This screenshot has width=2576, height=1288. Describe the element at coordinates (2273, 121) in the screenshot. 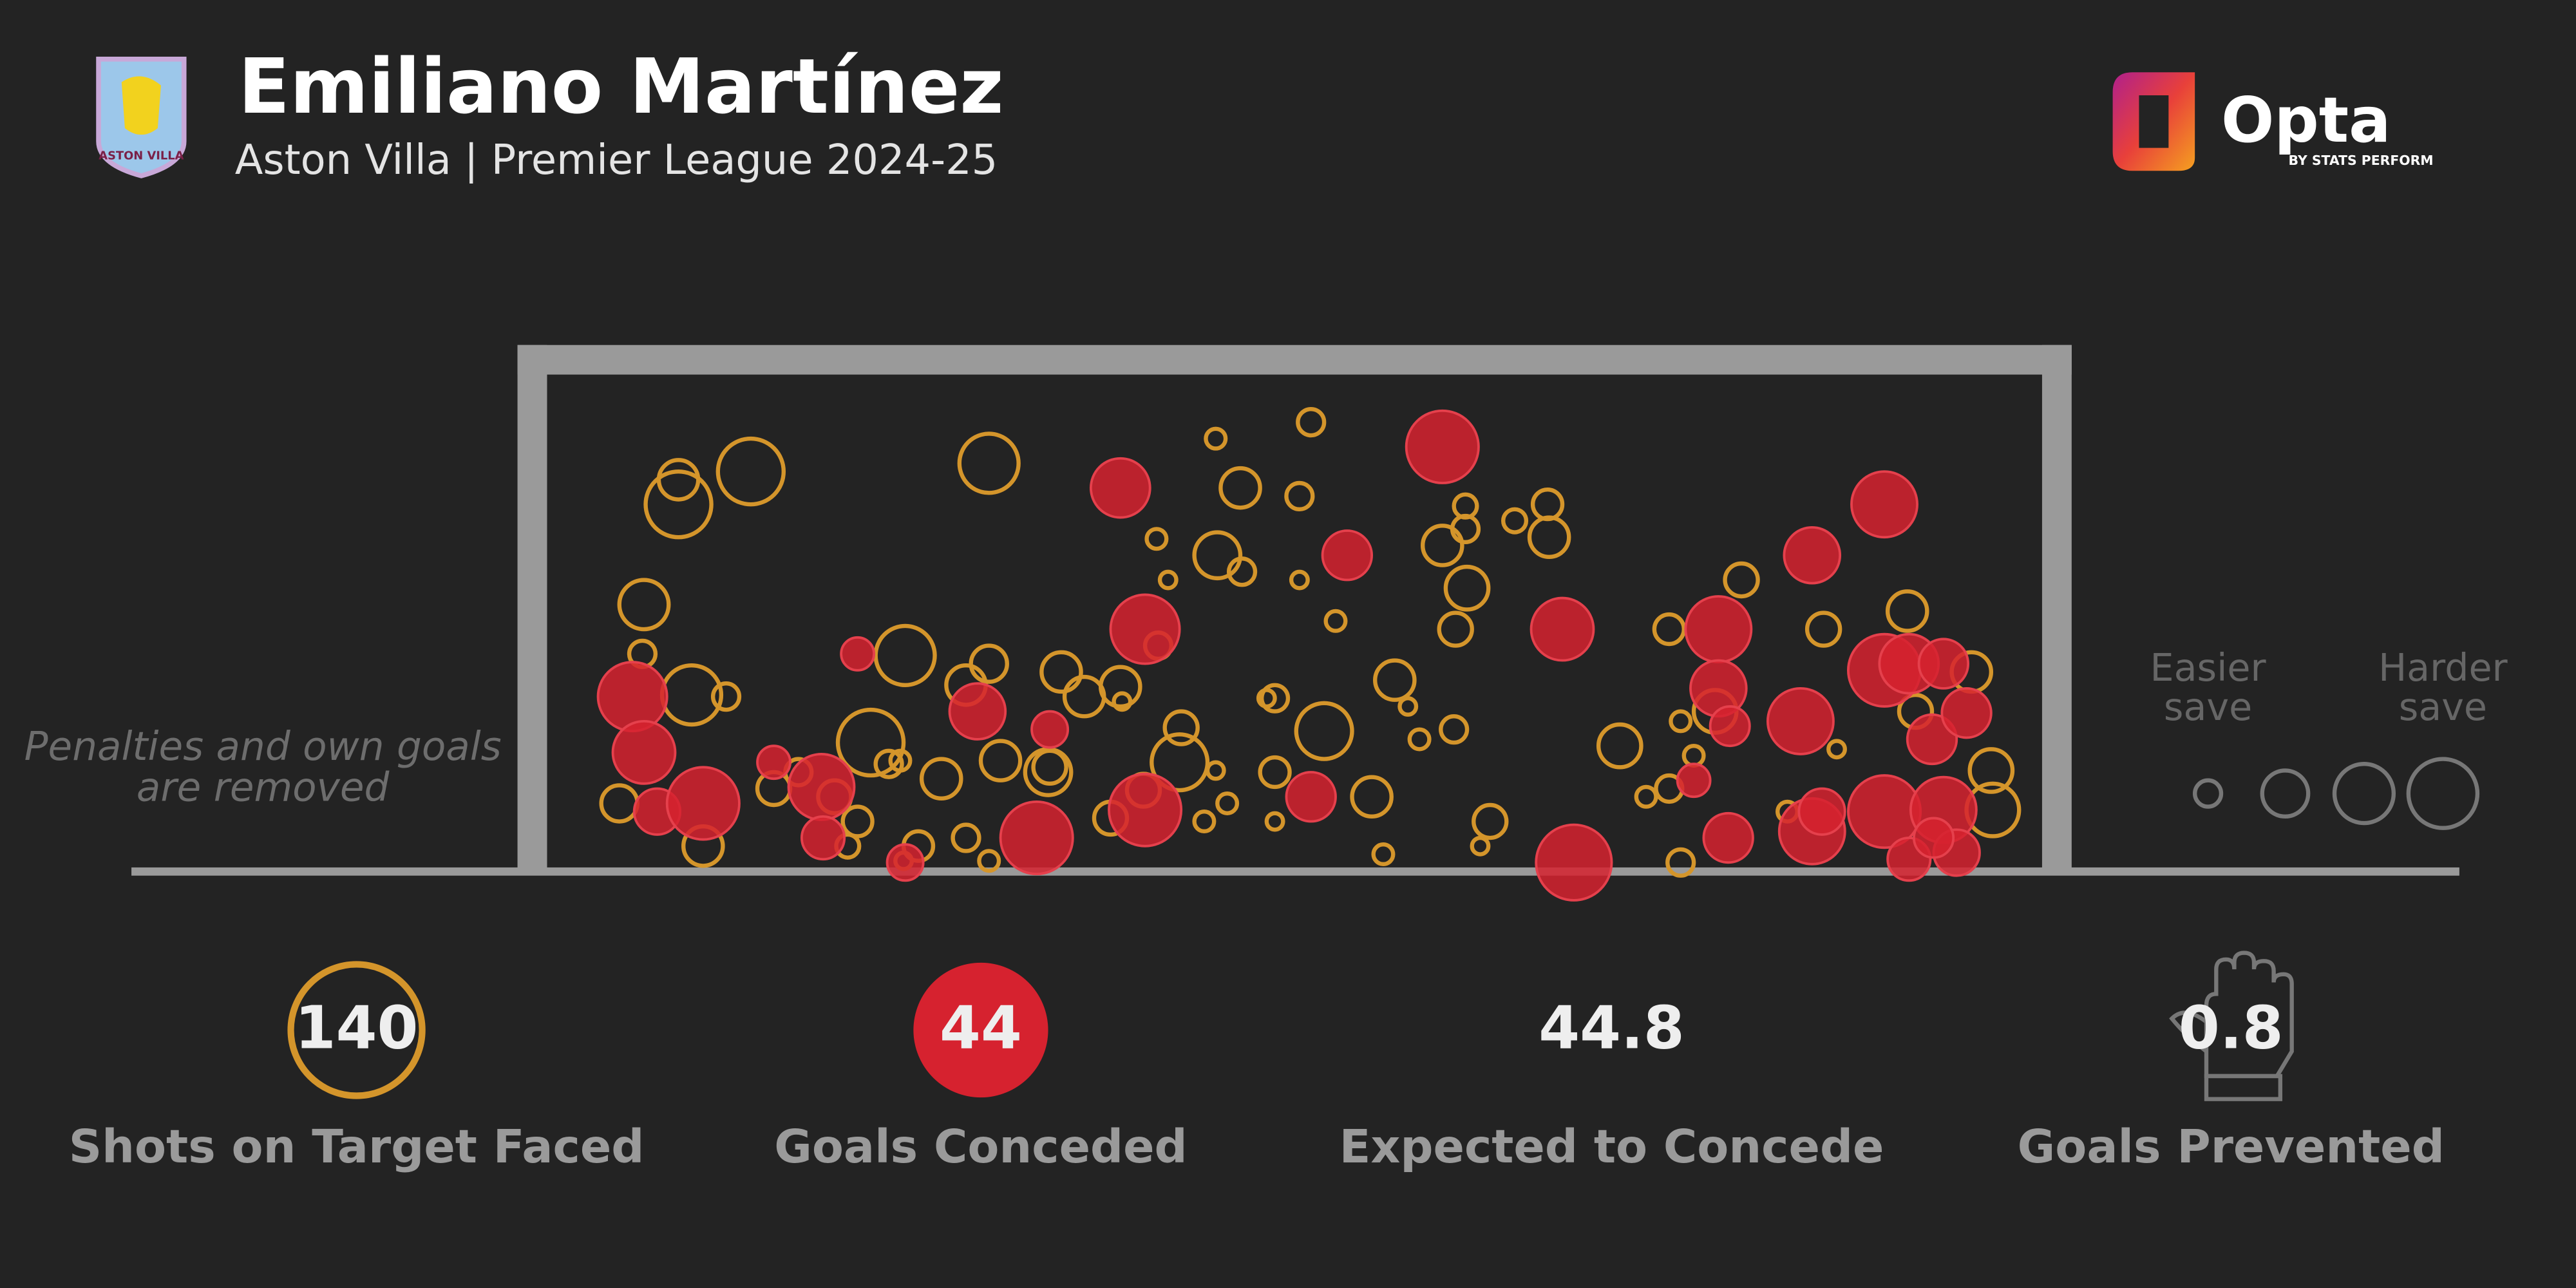

I see `brand-logo: Opta BY STATS PERFORM` at that location.